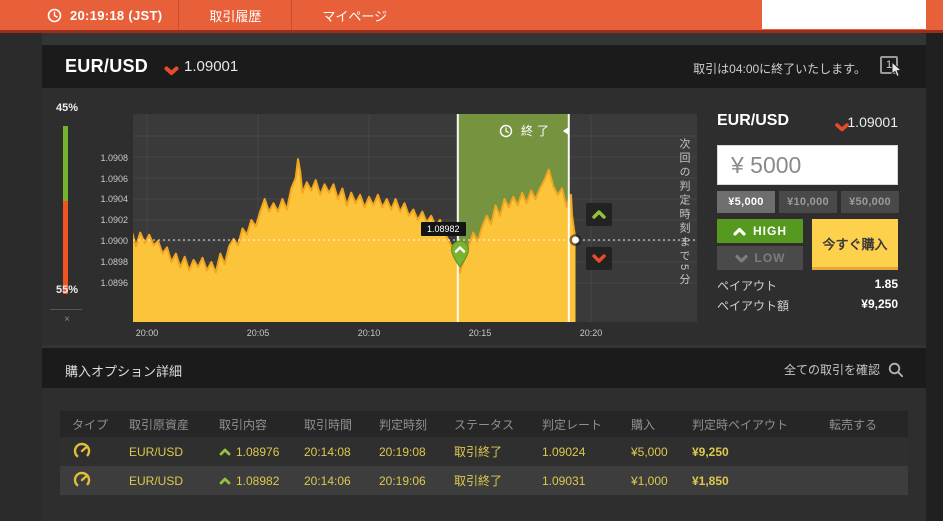 This screenshot has height=521, width=943. What do you see at coordinates (258, 333) in the screenshot?
I see `x-tick: 20:05` at bounding box center [258, 333].